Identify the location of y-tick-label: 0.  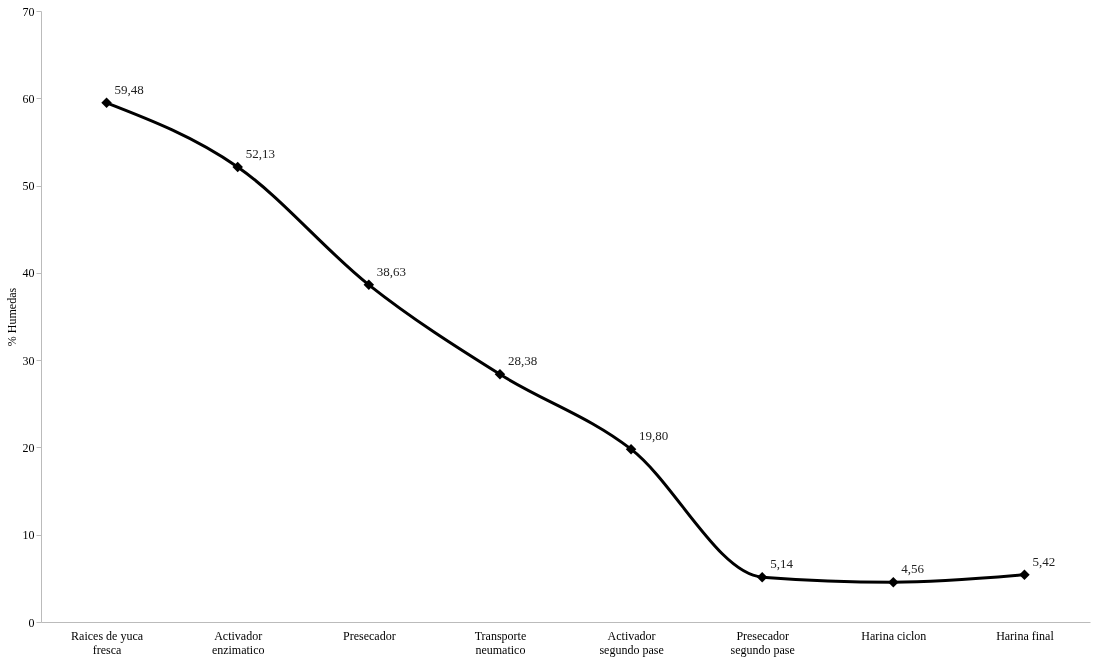
(31, 622).